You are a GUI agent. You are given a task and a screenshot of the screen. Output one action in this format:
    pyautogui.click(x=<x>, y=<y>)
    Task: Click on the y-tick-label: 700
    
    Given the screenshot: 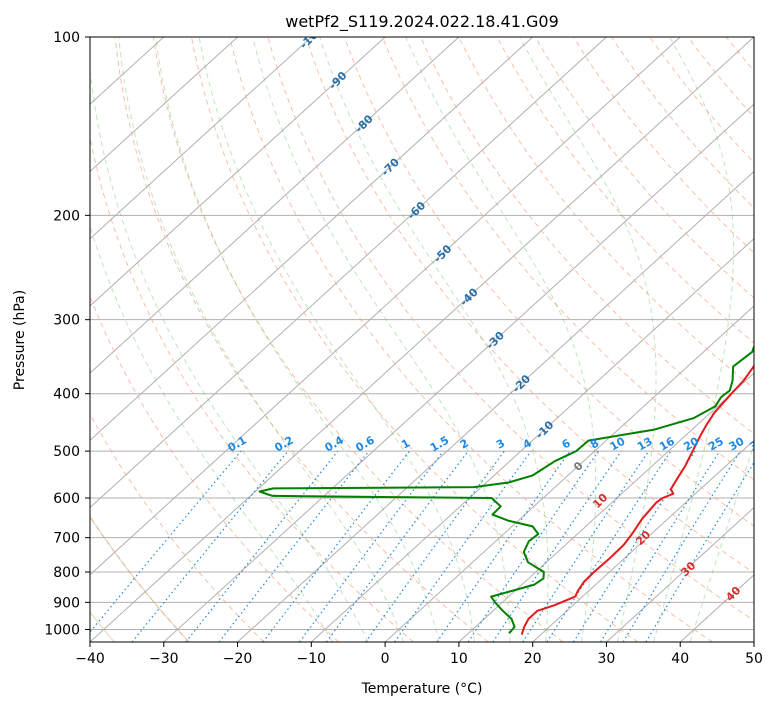 What is the action you would take?
    pyautogui.click(x=66, y=539)
    